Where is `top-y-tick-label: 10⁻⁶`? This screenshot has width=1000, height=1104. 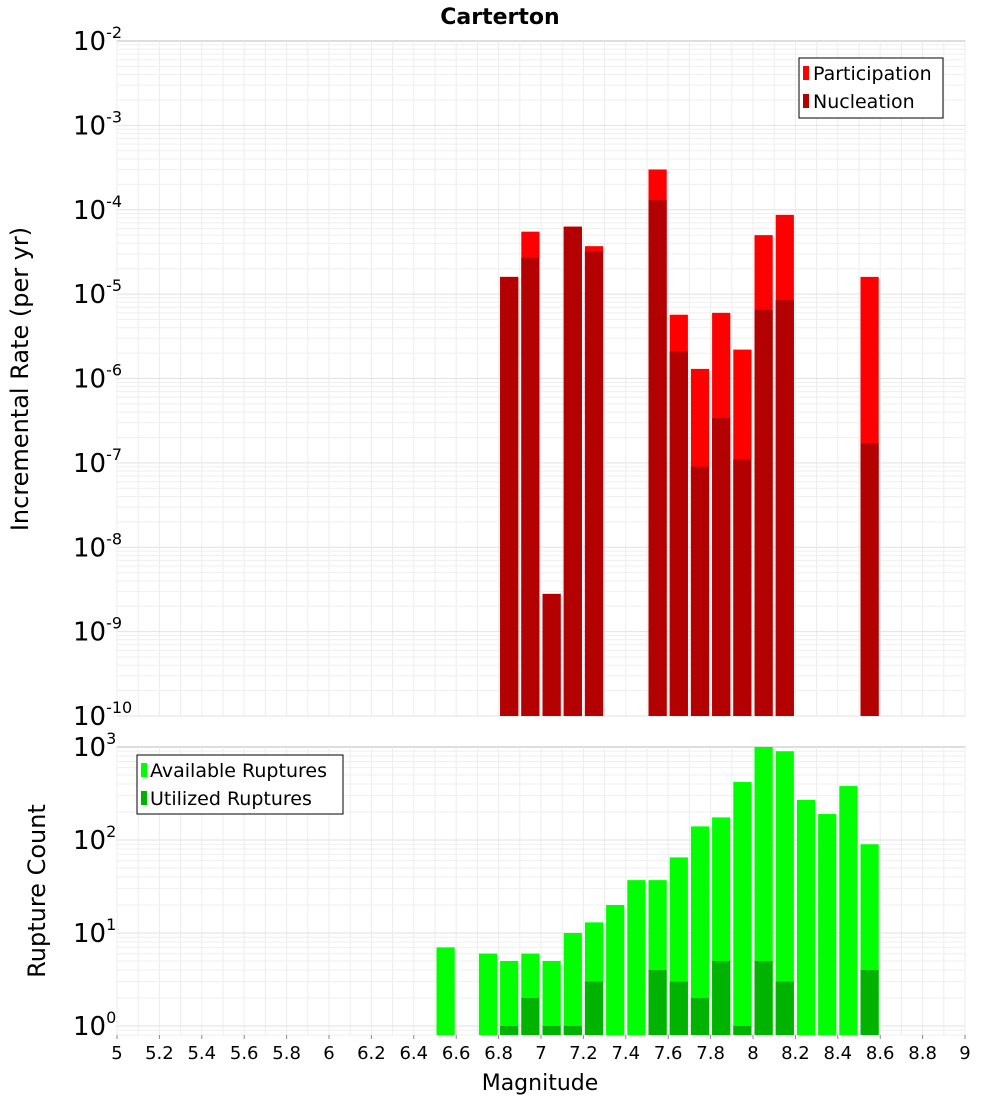 top-y-tick-label: 10⁻⁶ is located at coordinates (97, 378).